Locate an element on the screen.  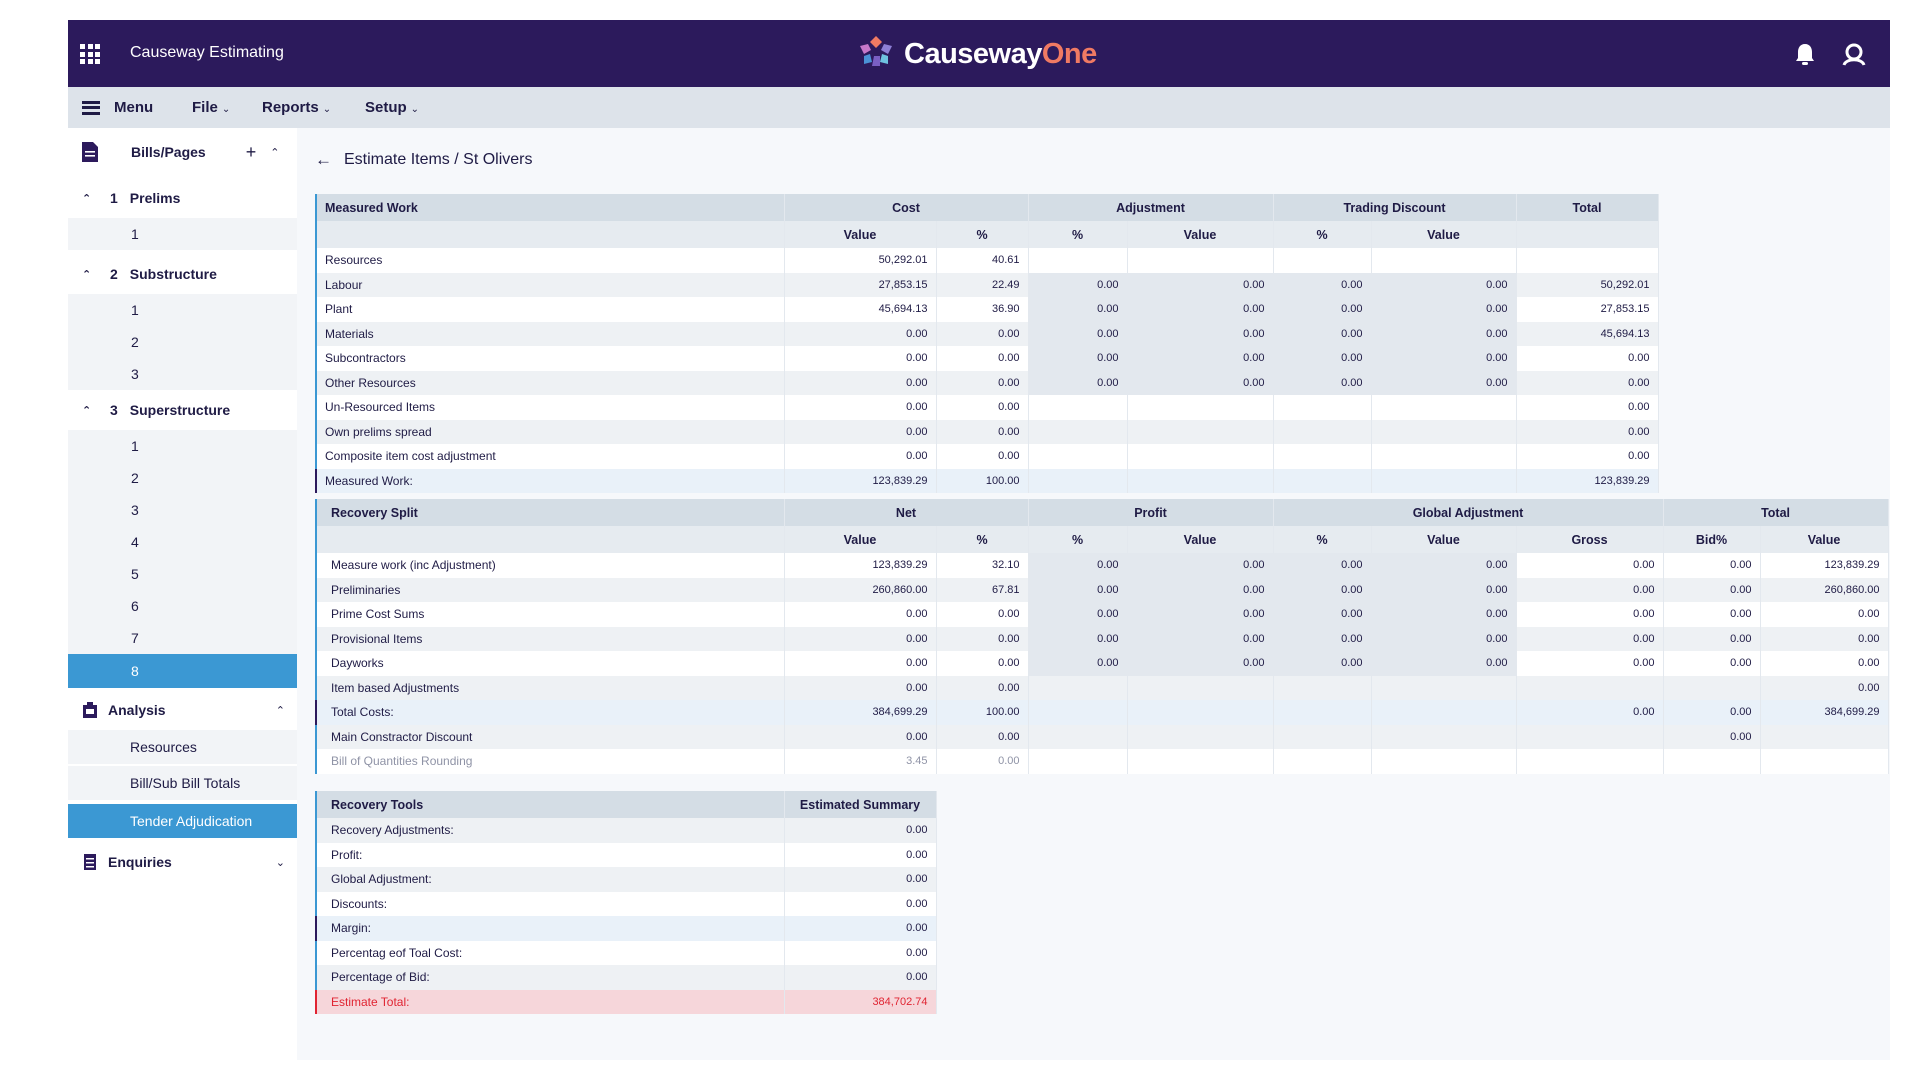
table-row: Recovery Adjustments: 0.00 is located at coordinates (626, 830).